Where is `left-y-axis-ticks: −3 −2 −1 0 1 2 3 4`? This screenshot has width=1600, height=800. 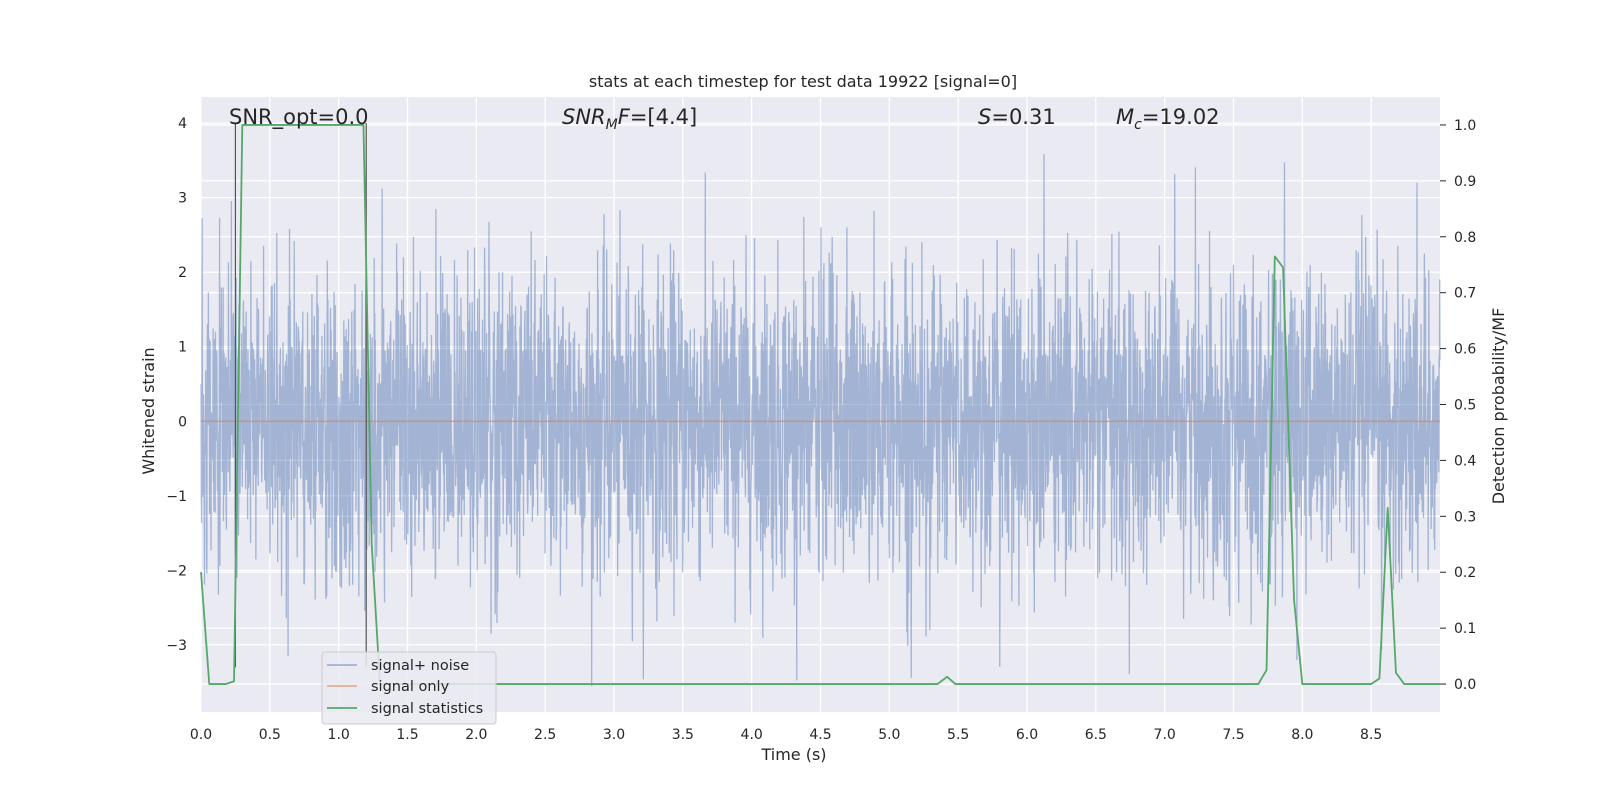 left-y-axis-ticks: −3 −2 −1 0 1 2 3 4 is located at coordinates (176, 385).